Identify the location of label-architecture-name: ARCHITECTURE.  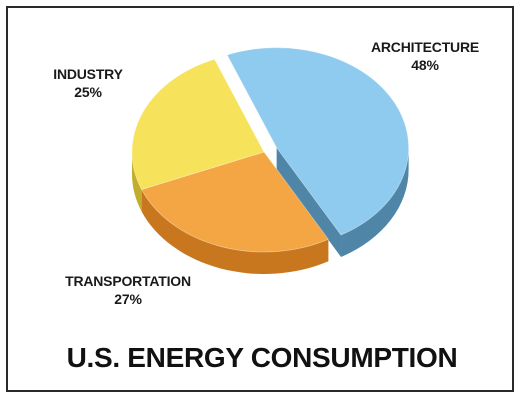
(425, 47).